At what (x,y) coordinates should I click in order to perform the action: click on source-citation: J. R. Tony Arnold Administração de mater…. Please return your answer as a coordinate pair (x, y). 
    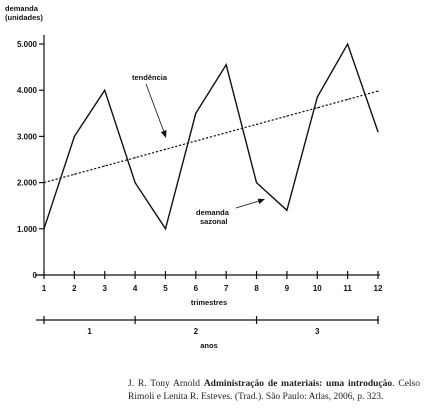
    Looking at the image, I should click on (274, 391).